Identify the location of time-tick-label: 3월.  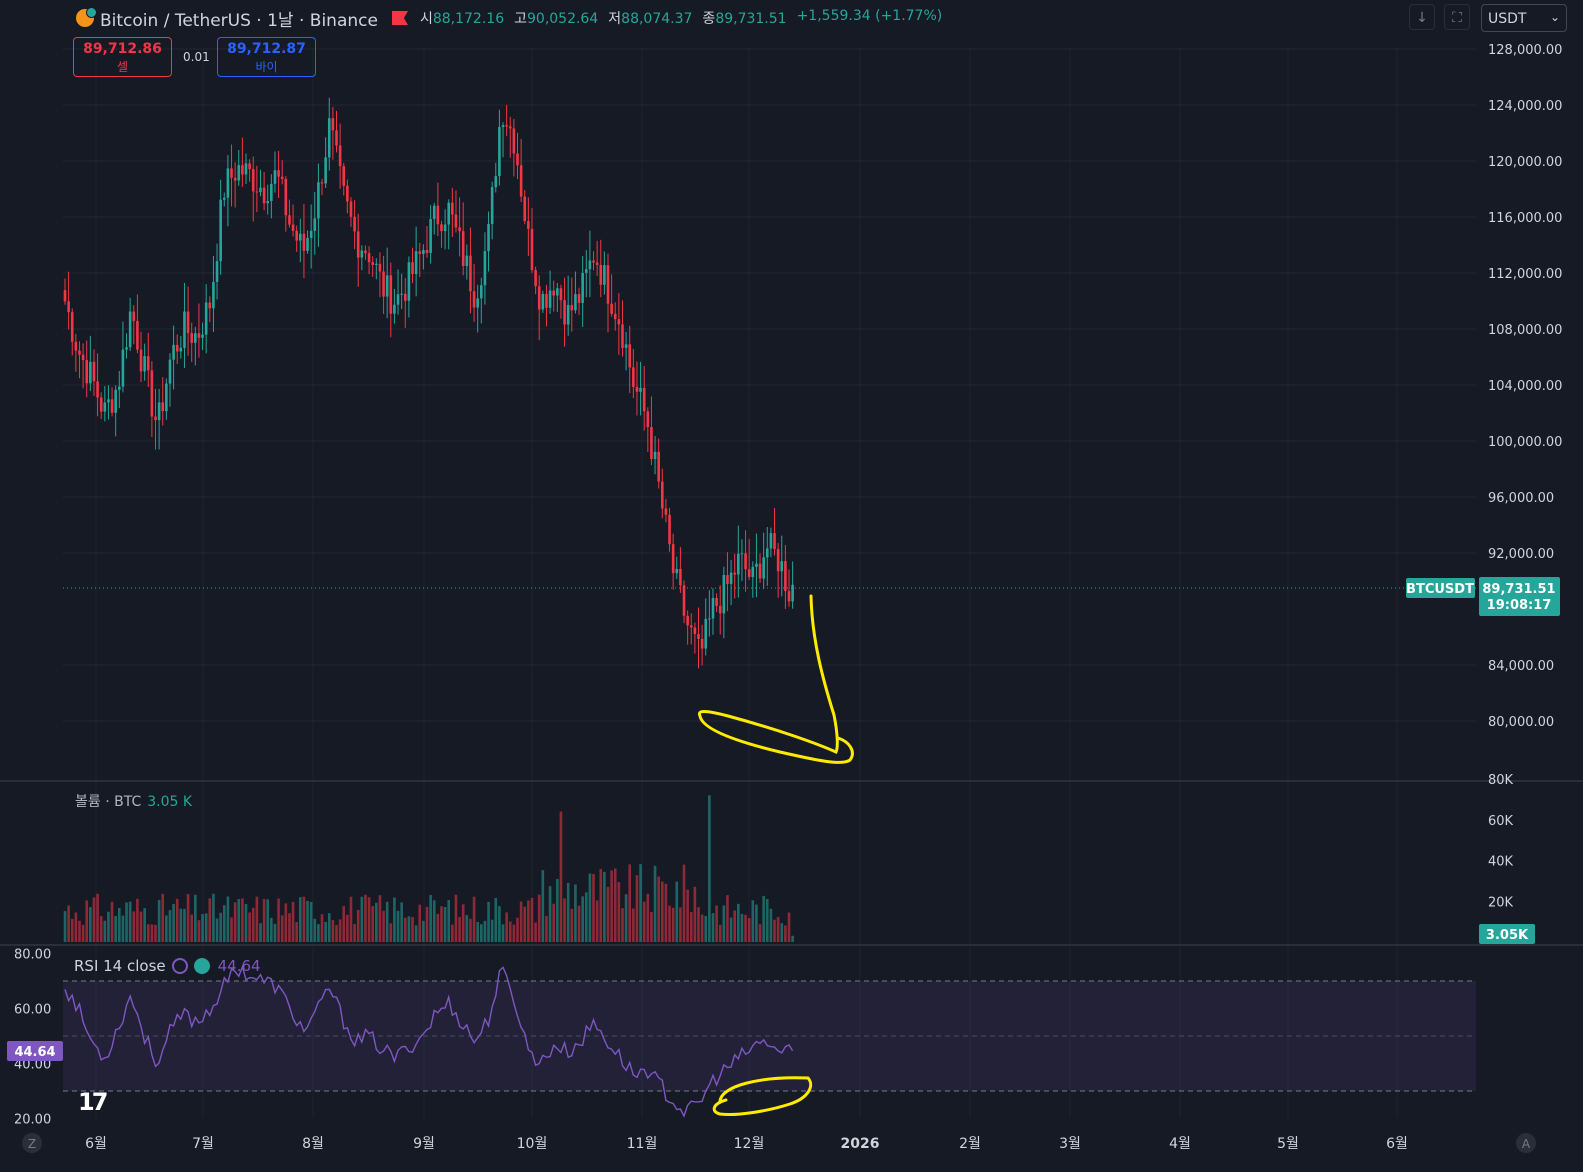
(1070, 1144).